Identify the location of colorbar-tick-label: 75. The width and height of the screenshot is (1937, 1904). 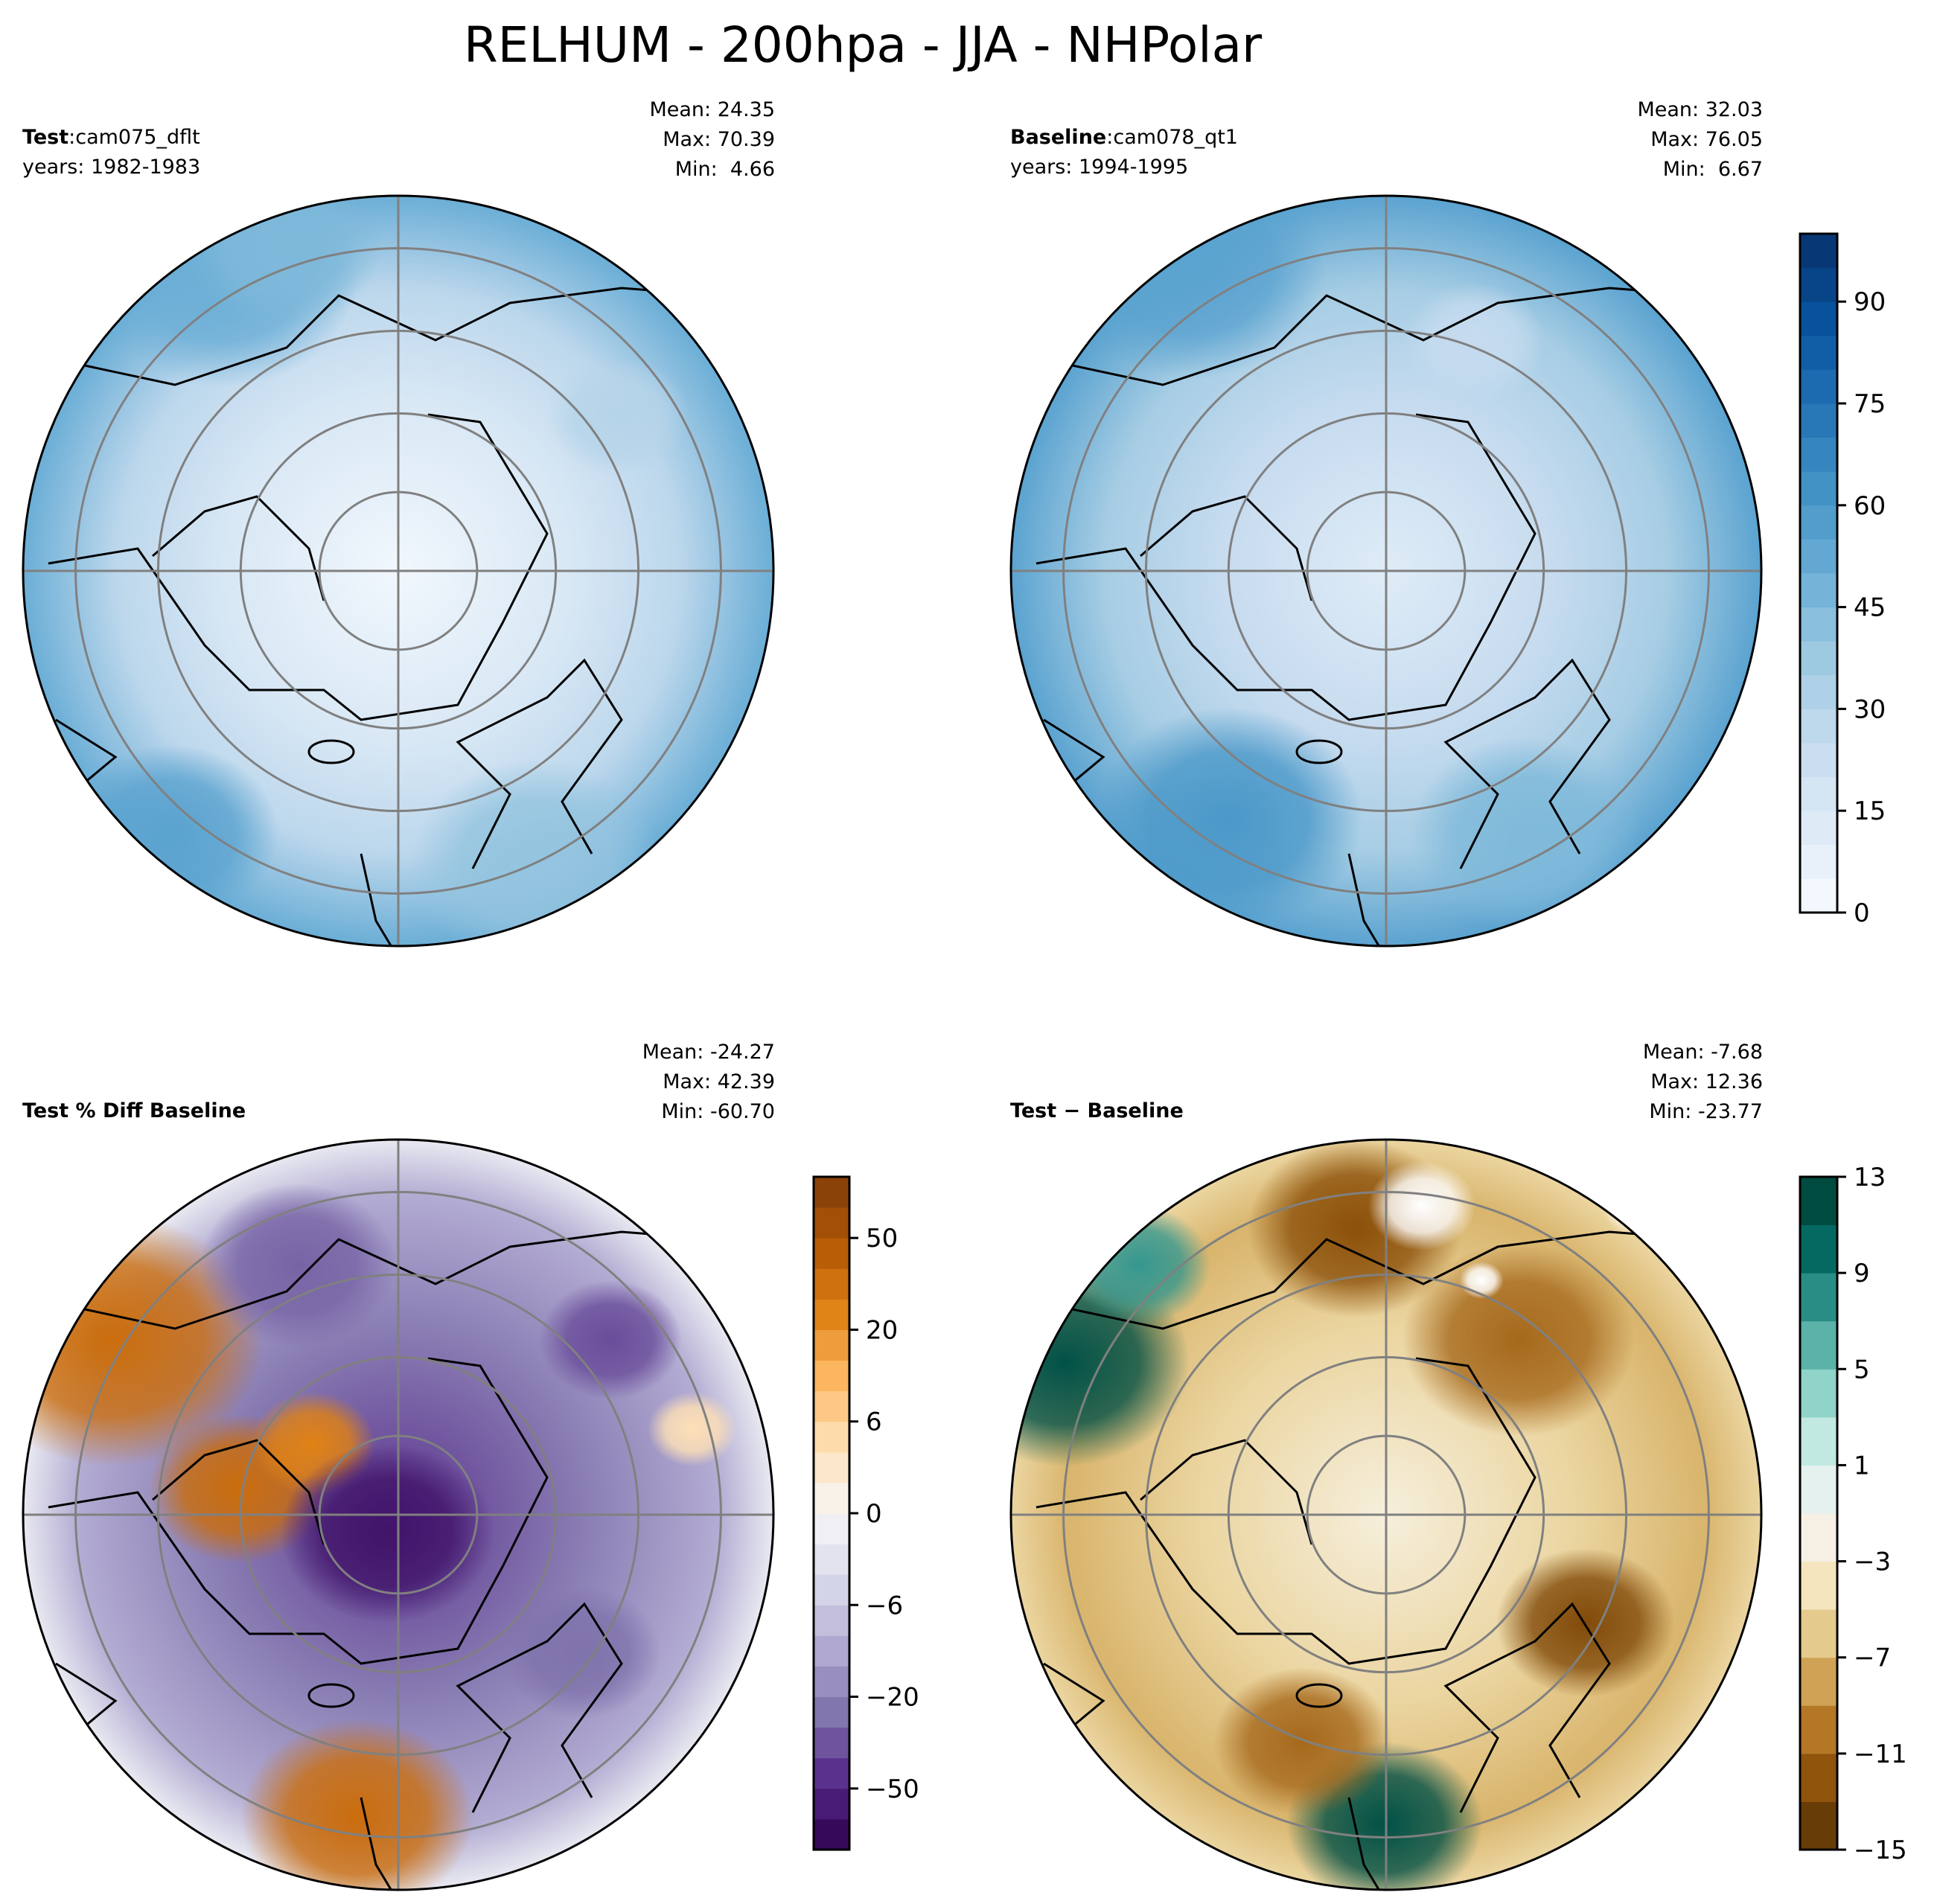
(1870, 404).